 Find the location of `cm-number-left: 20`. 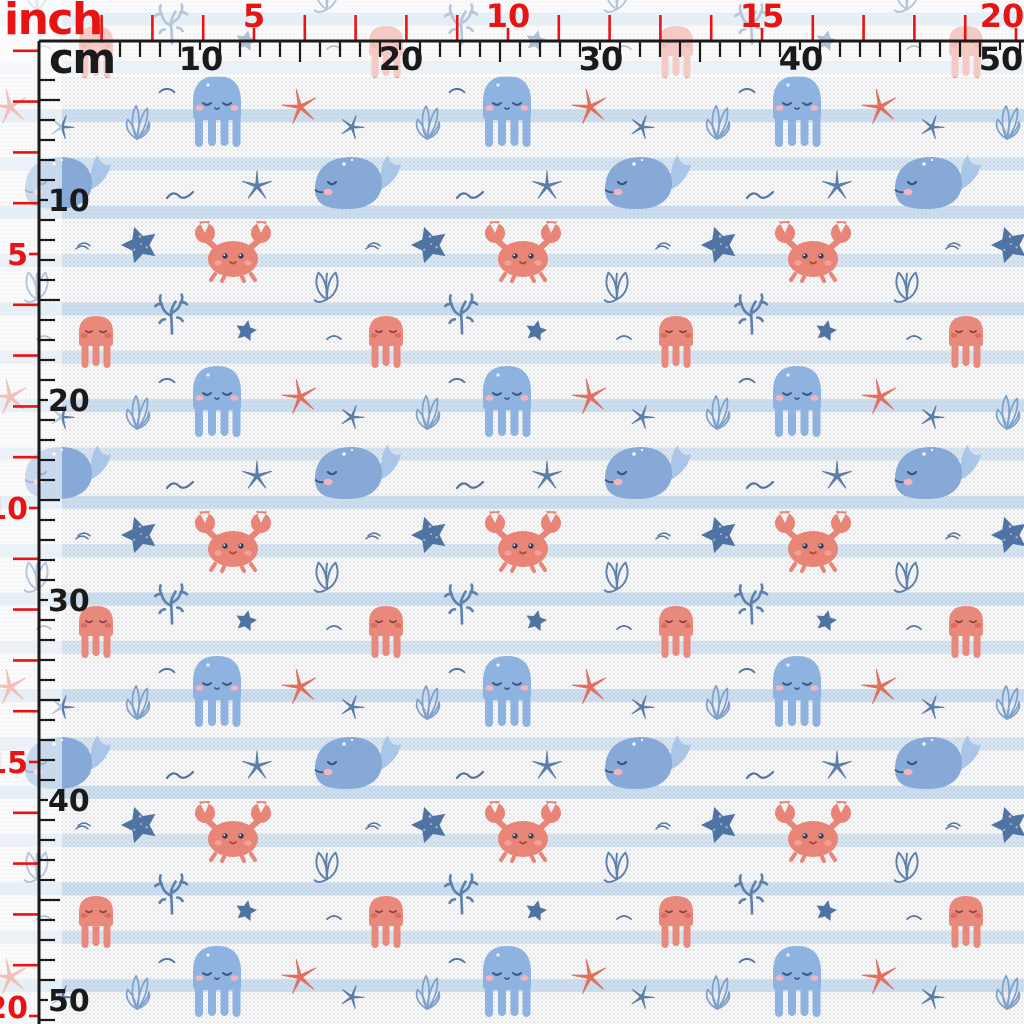

cm-number-left: 20 is located at coordinates (69, 401).